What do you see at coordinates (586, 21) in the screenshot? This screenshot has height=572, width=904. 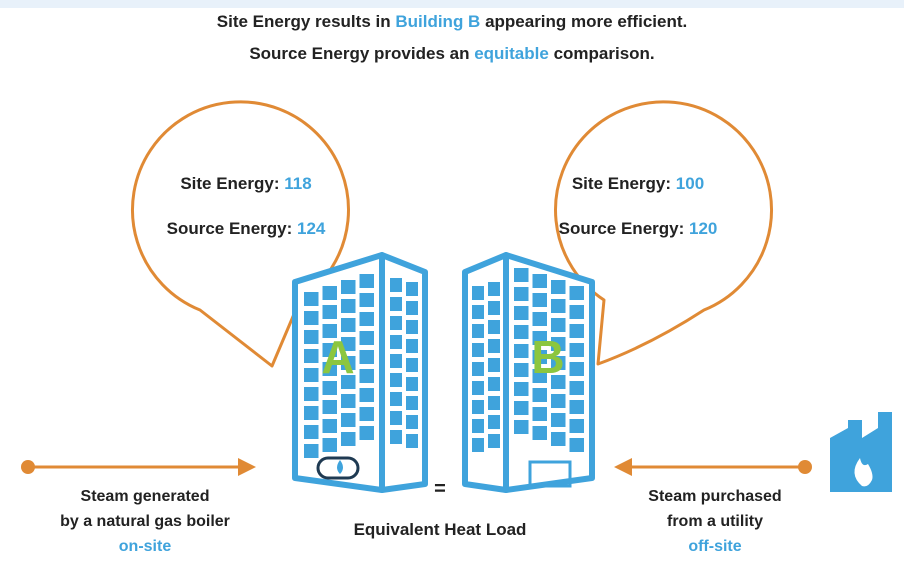 I see `header-text: appearing more efficient.` at bounding box center [586, 21].